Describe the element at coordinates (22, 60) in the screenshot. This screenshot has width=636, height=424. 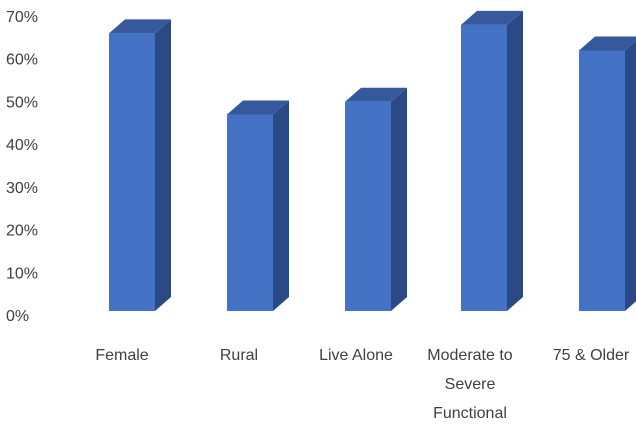
I see `y-tick-label: 60%` at that location.